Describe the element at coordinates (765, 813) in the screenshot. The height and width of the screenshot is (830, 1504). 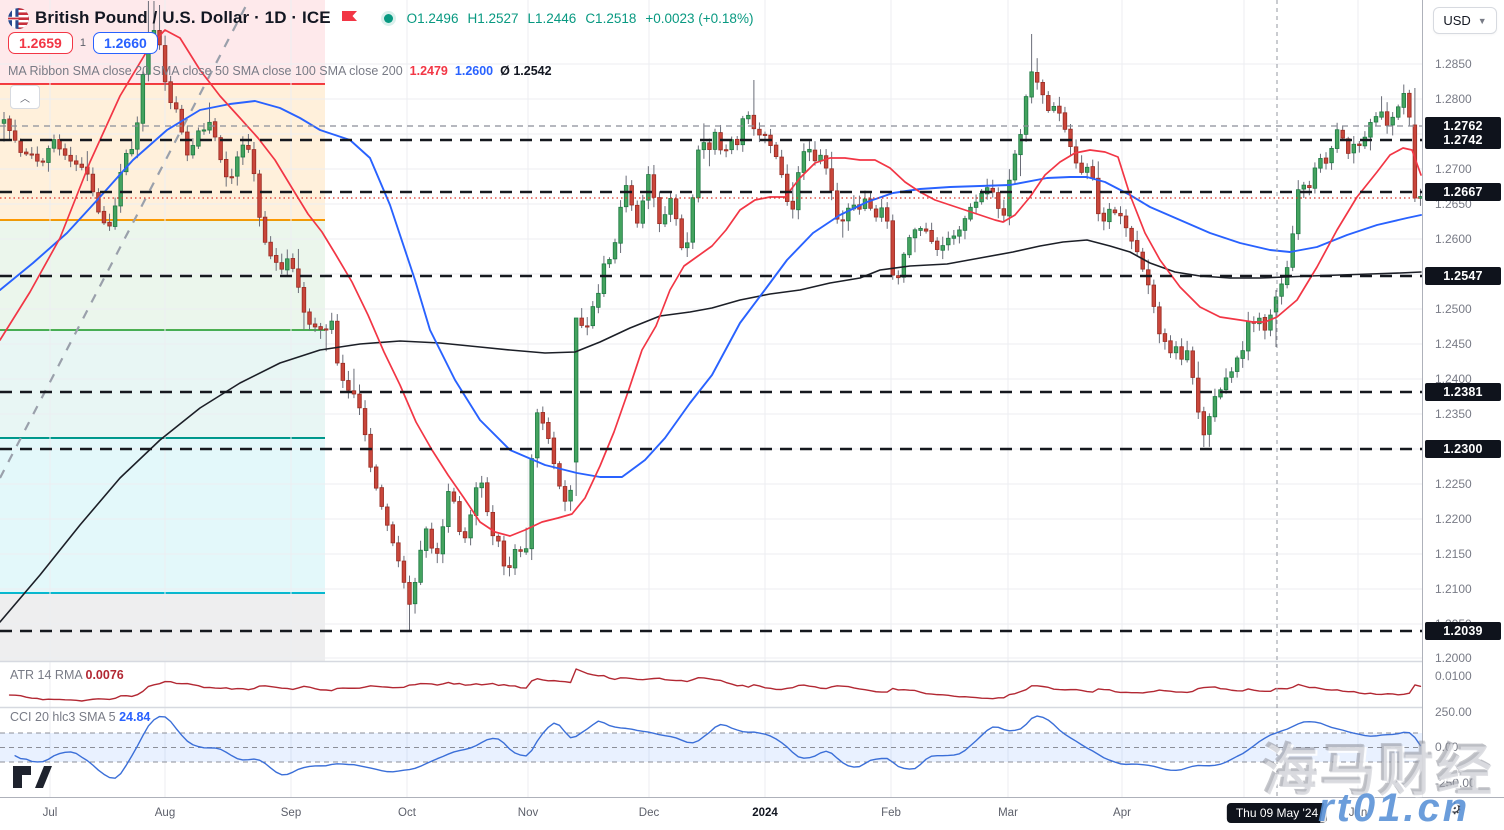
I see `month-label: 2024` at that location.